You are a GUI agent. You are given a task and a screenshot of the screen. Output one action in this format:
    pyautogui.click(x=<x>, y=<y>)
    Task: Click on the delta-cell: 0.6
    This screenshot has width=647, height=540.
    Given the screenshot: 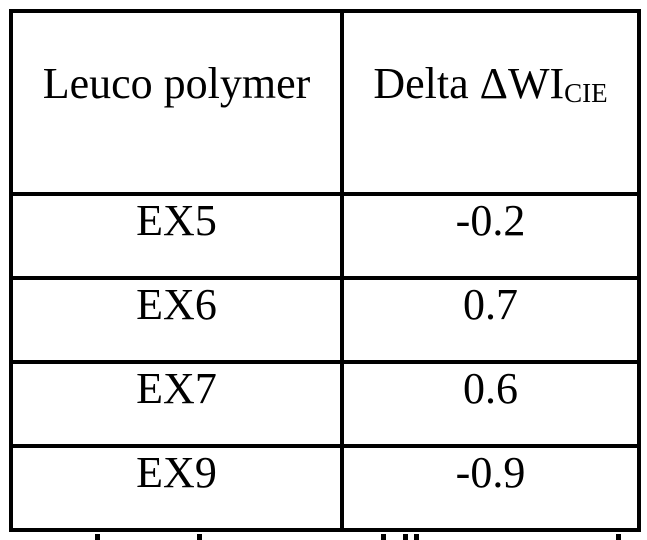 What is the action you would take?
    pyautogui.click(x=490, y=404)
    